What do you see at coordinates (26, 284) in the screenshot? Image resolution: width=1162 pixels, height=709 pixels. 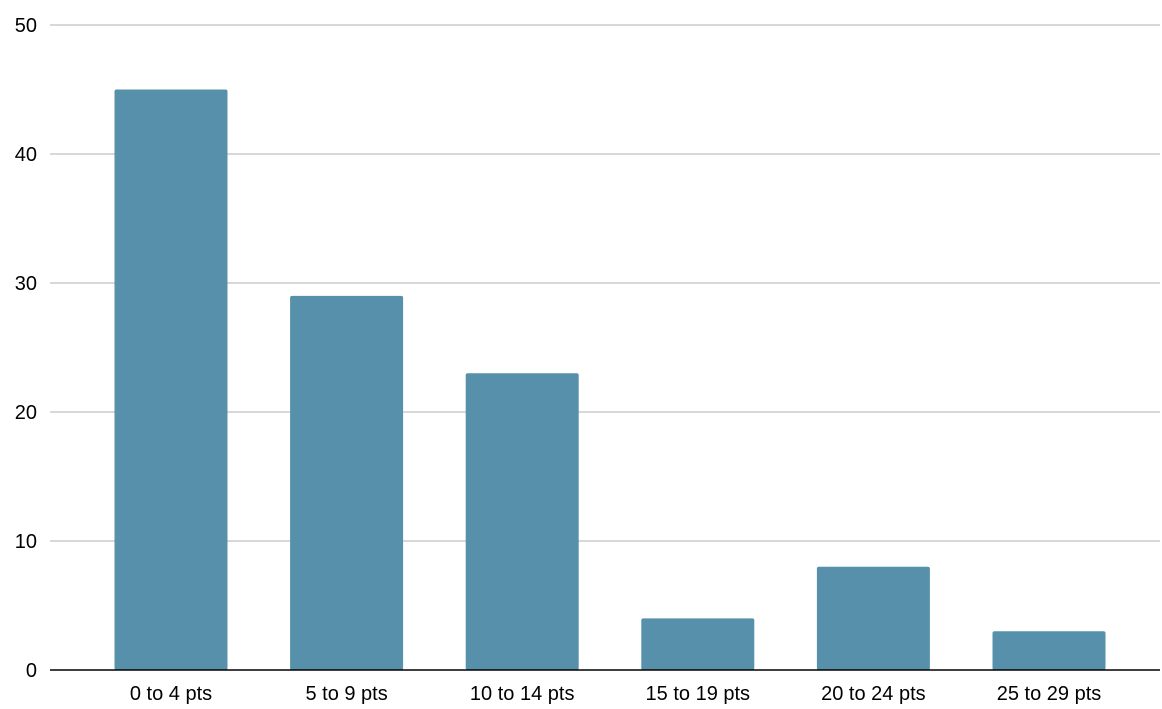 I see `y-tick-label: 30` at bounding box center [26, 284].